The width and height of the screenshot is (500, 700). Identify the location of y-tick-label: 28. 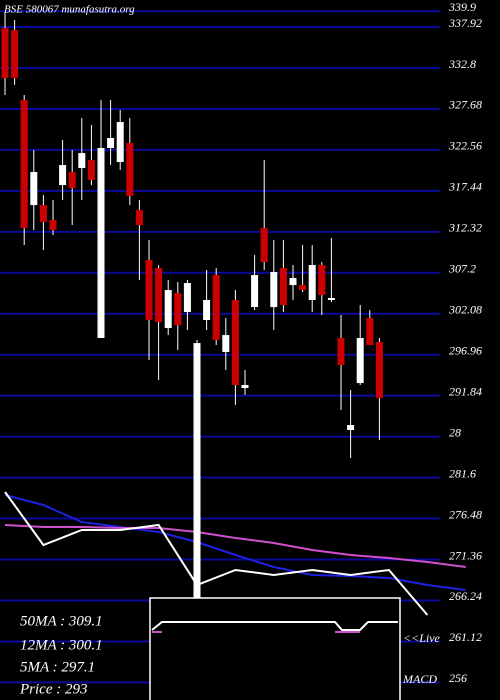
(455, 432).